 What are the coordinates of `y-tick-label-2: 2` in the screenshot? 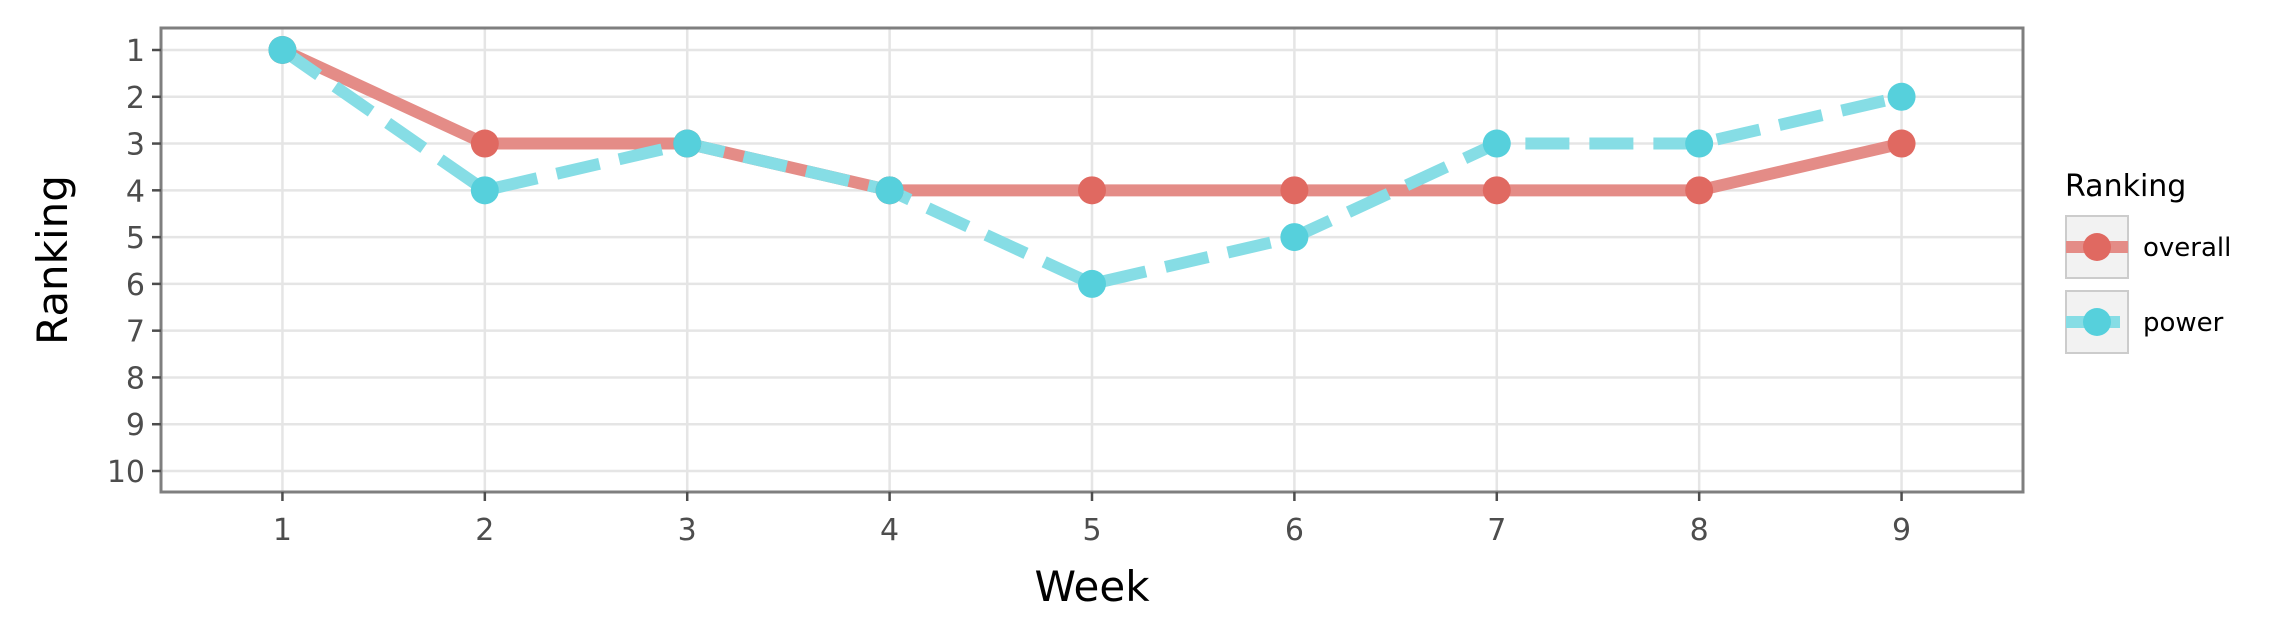 It's located at (135, 98).